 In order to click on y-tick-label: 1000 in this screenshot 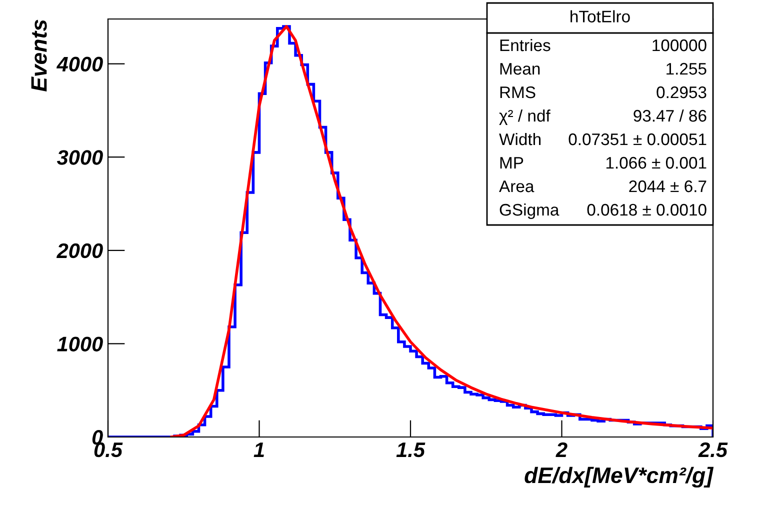, I will do `click(80, 344)`.